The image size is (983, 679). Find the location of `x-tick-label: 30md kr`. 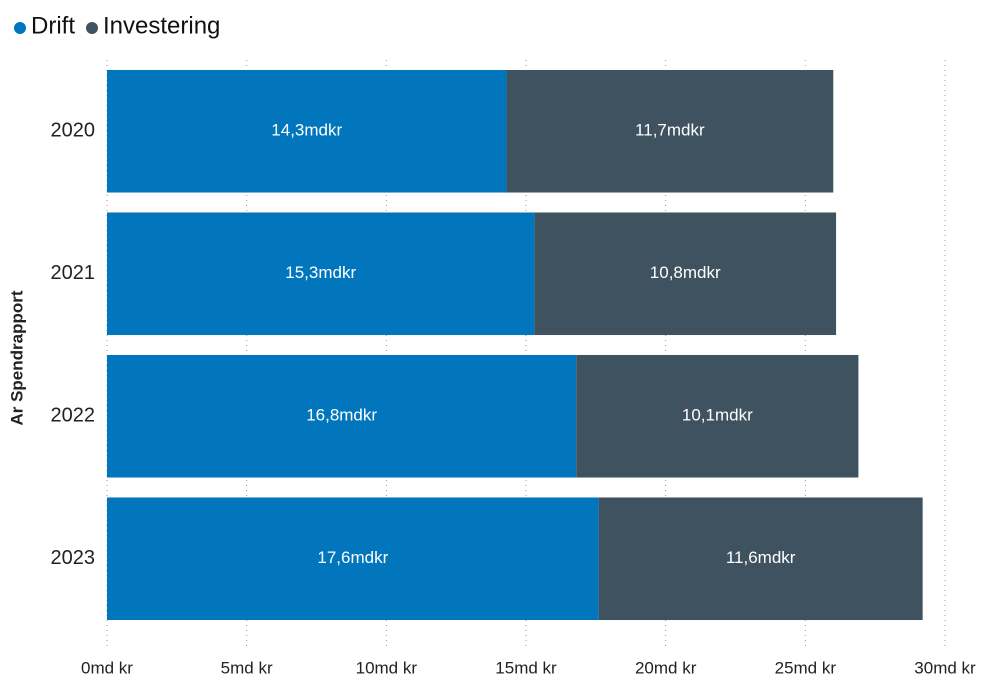

x-tick-label: 30md kr is located at coordinates (945, 667).